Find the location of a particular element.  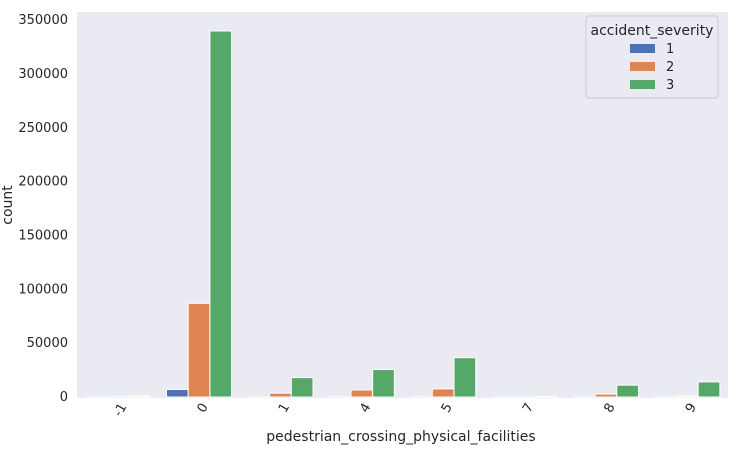

legend-box is located at coordinates (652, 57).